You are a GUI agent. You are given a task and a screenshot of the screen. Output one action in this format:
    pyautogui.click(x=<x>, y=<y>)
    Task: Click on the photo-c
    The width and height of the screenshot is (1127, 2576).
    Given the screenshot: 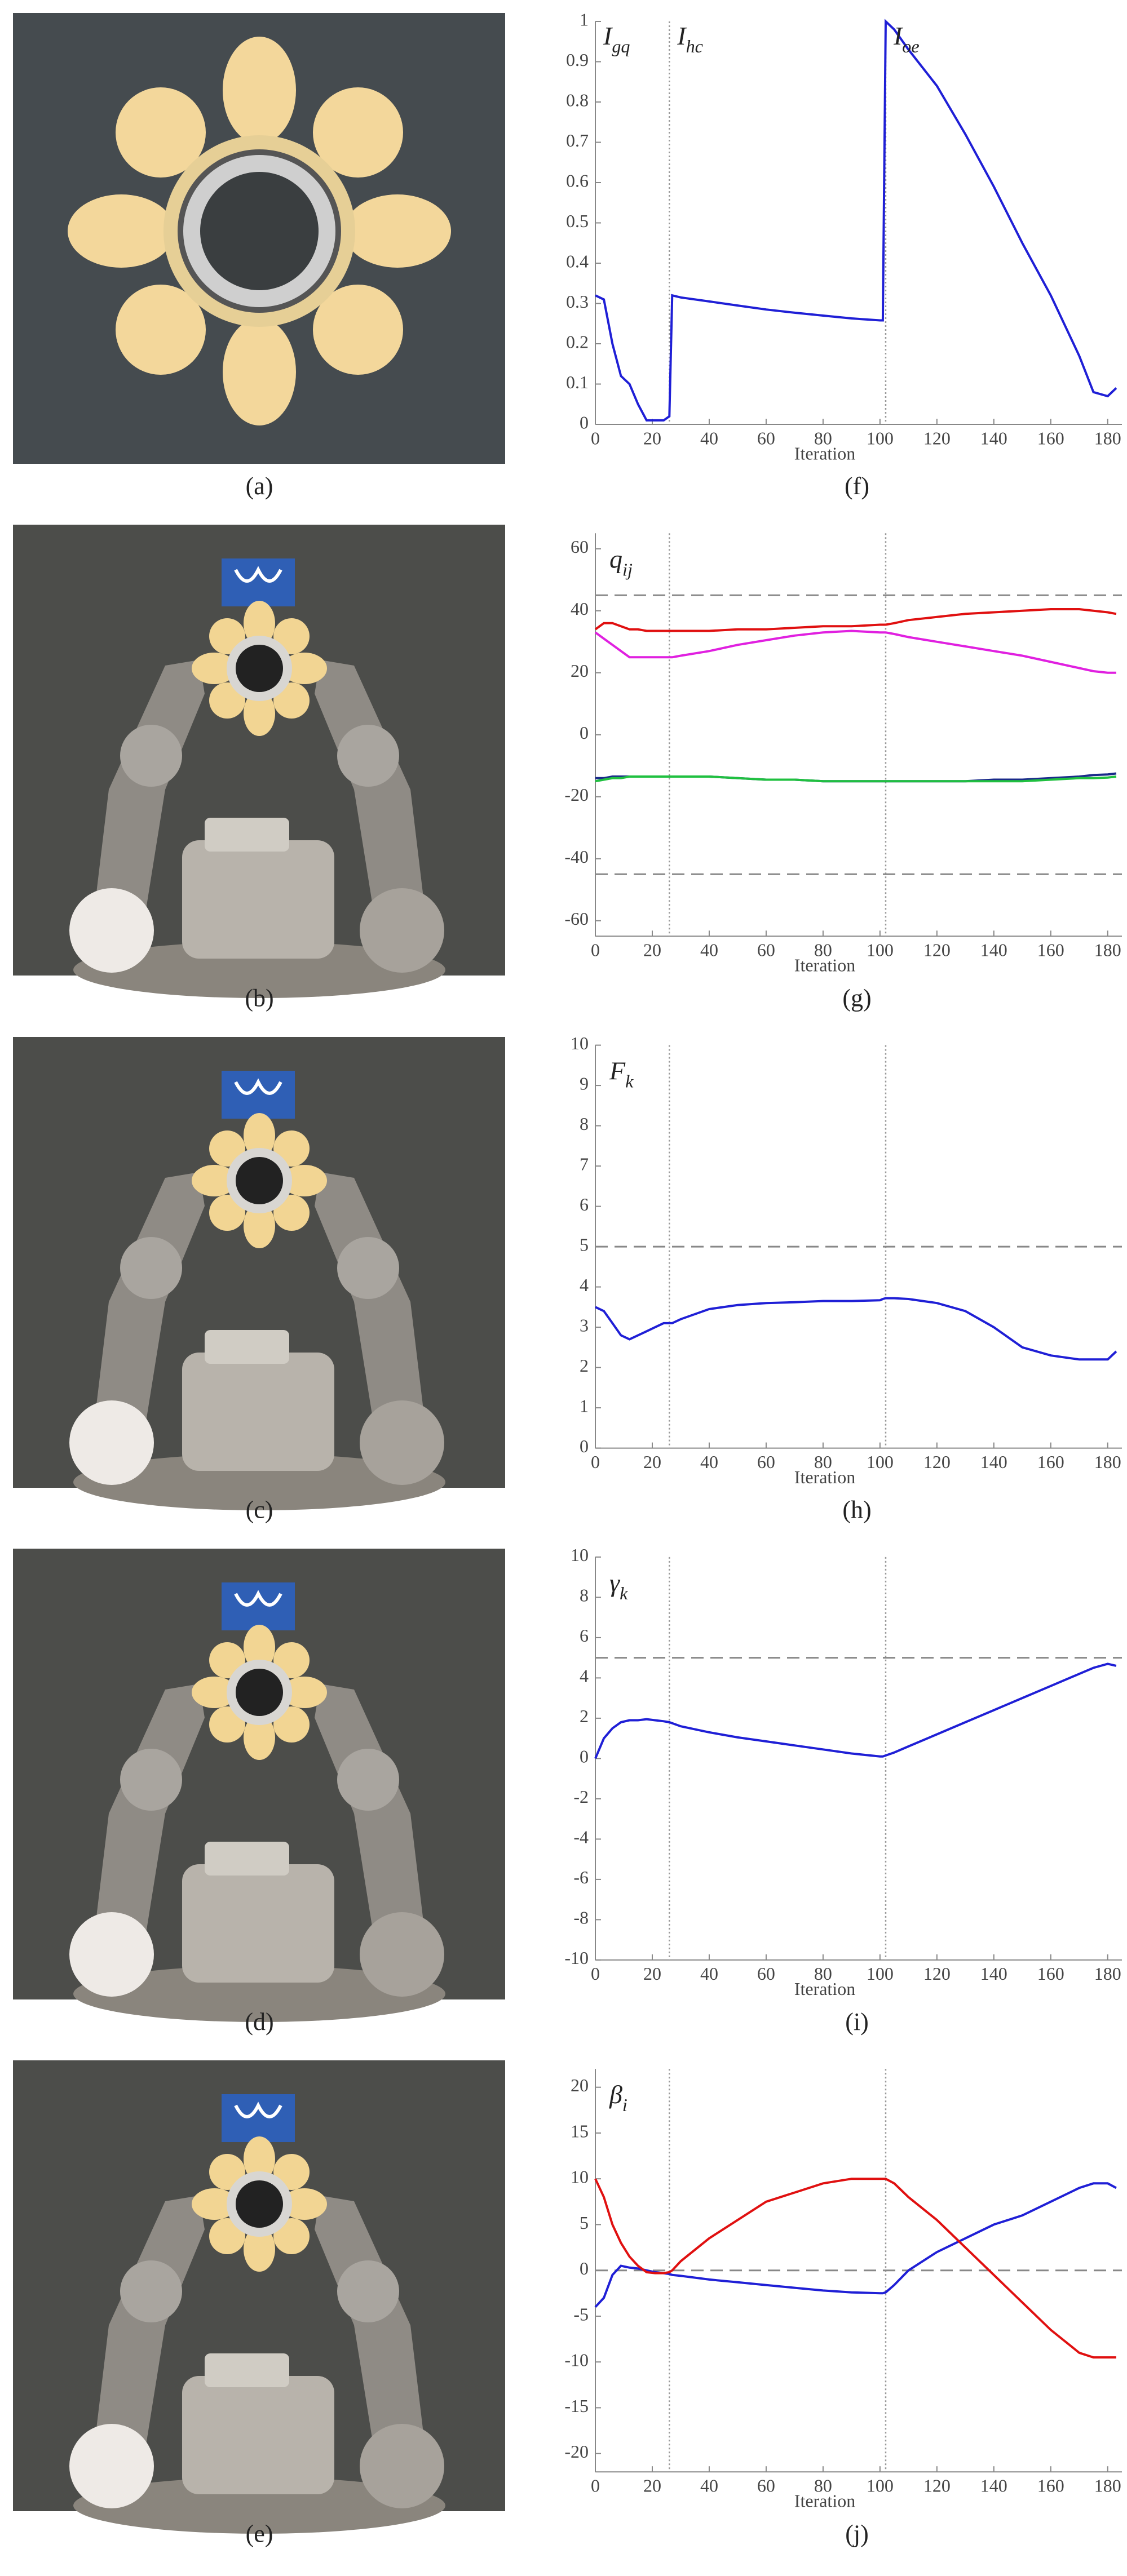 What is the action you would take?
    pyautogui.click(x=259, y=1273)
    